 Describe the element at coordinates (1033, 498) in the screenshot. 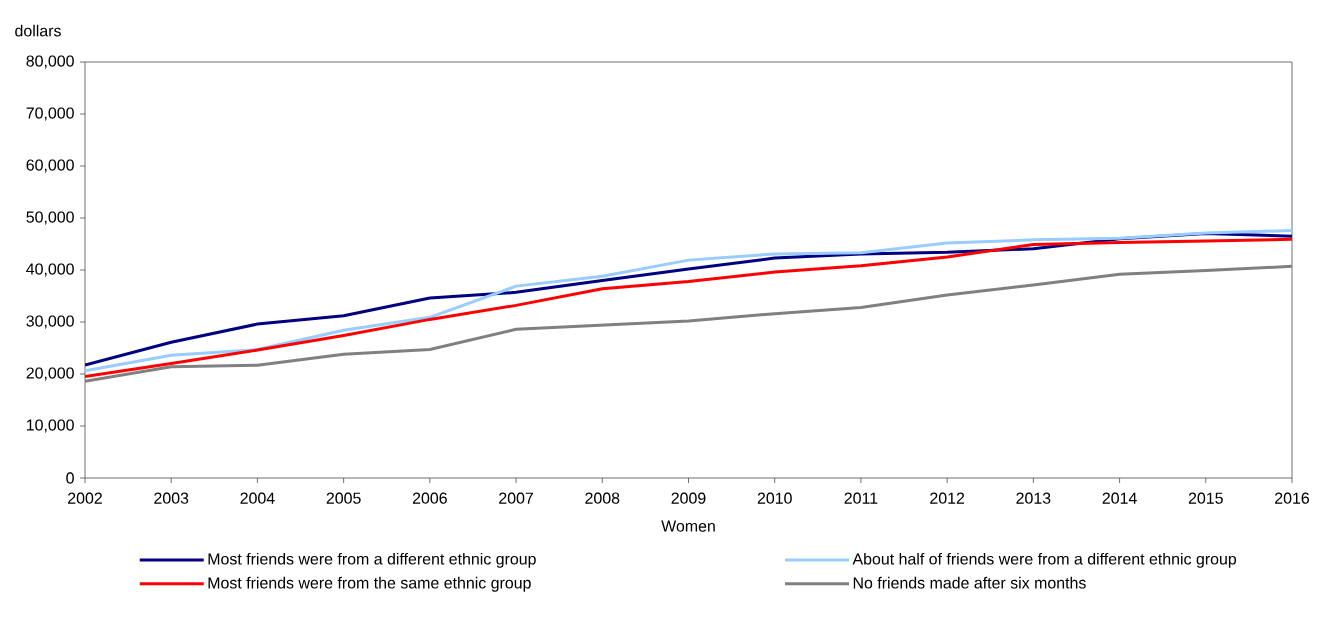

I see `x-tick-label: 2013` at that location.